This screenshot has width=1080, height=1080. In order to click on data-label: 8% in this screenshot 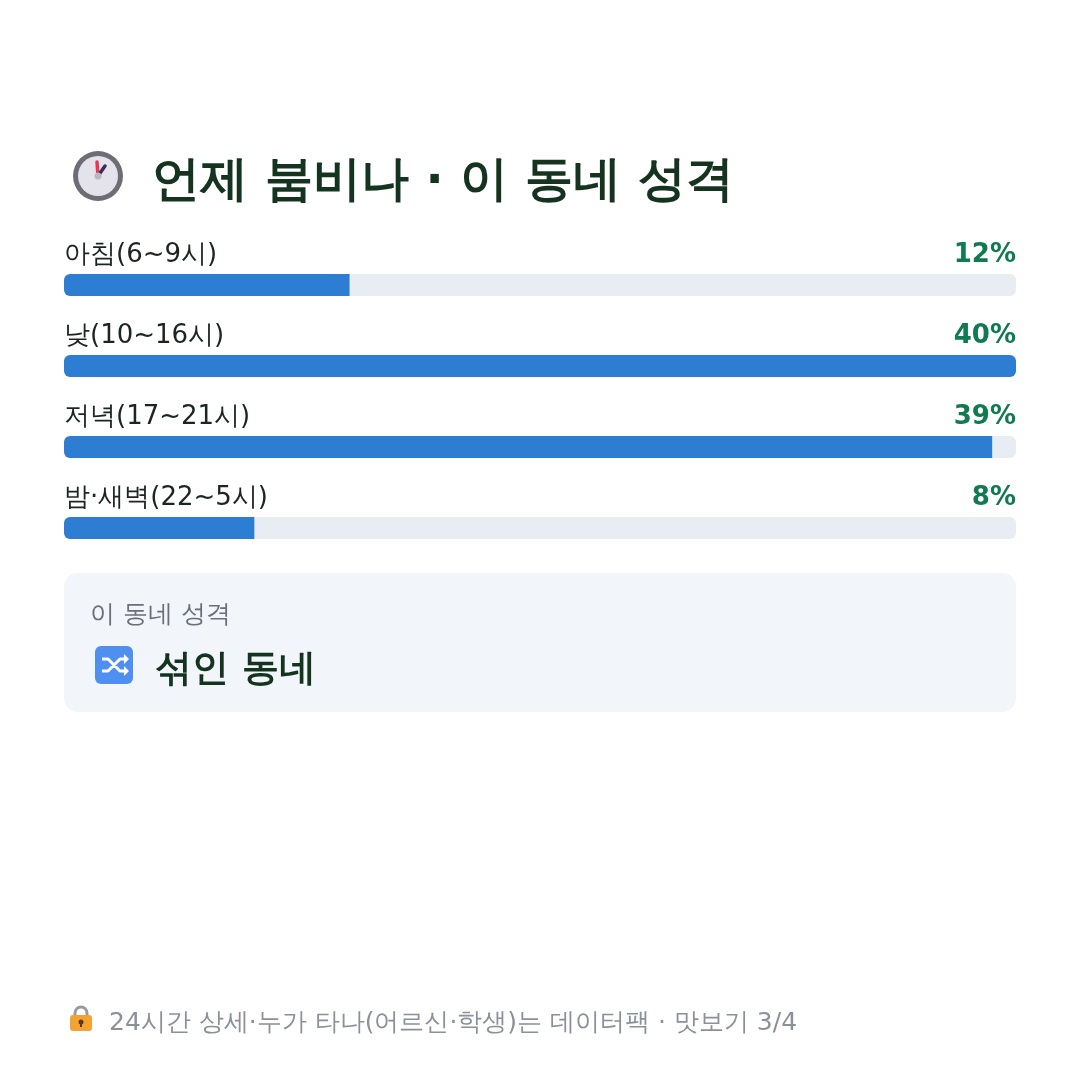, I will do `click(993, 496)`.